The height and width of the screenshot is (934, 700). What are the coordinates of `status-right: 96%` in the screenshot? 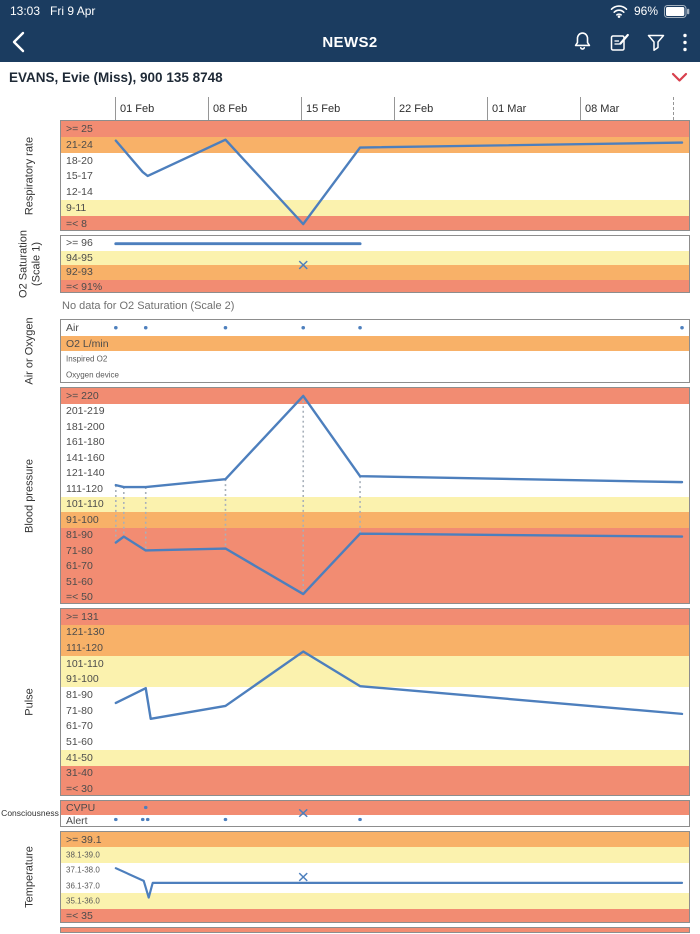 It's located at (650, 11).